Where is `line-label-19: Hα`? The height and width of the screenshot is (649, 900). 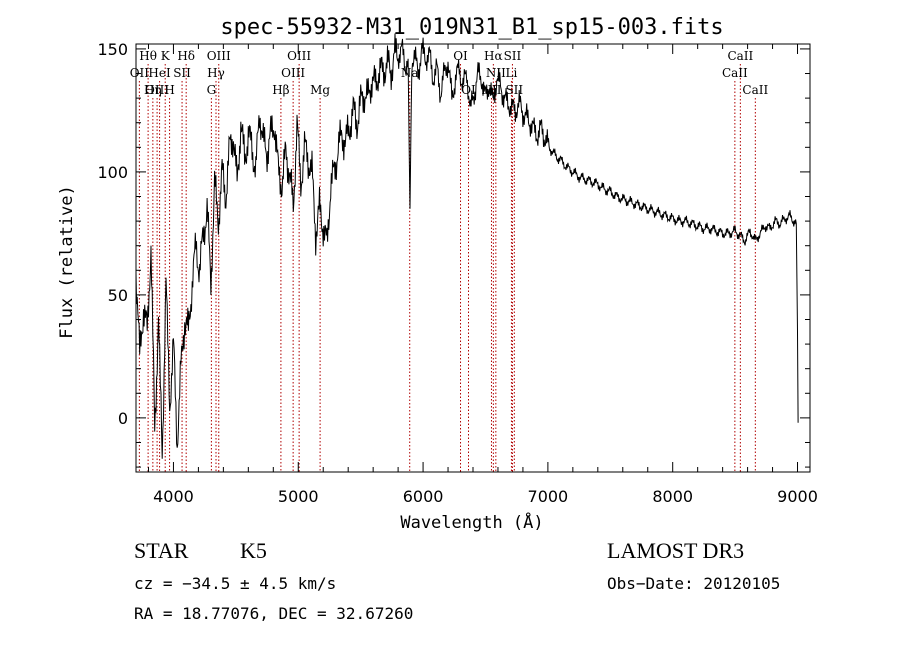
line-label-19: Hα is located at coordinates (493, 56).